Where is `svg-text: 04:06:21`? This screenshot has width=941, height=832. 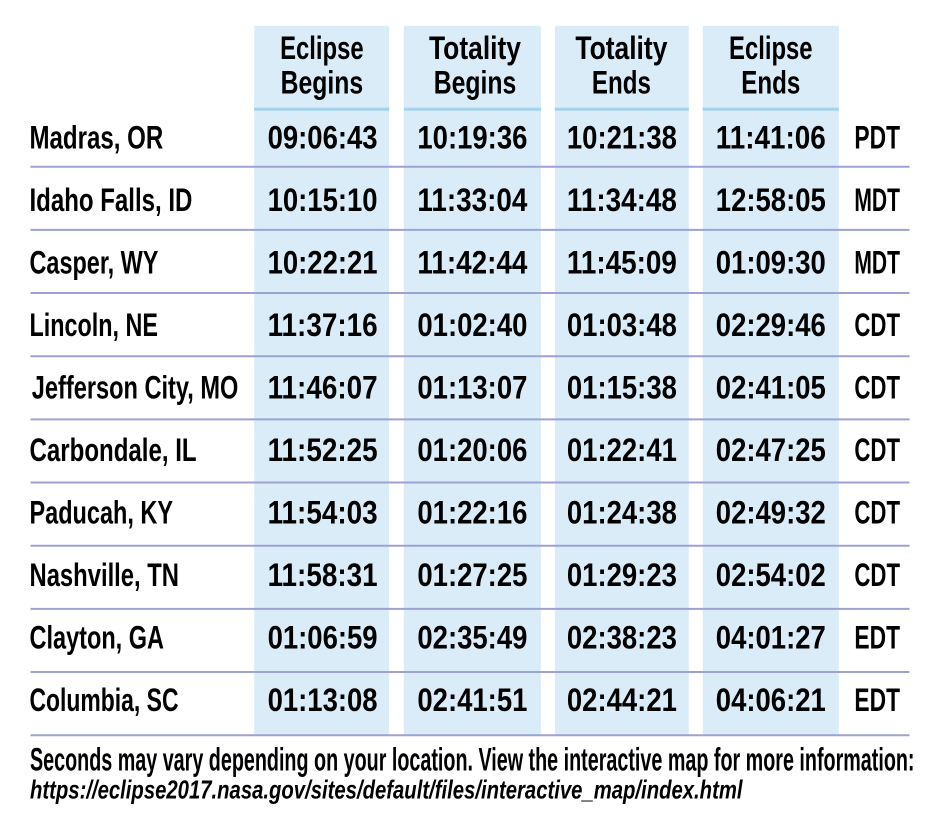 svg-text: 04:06:21 is located at coordinates (771, 700).